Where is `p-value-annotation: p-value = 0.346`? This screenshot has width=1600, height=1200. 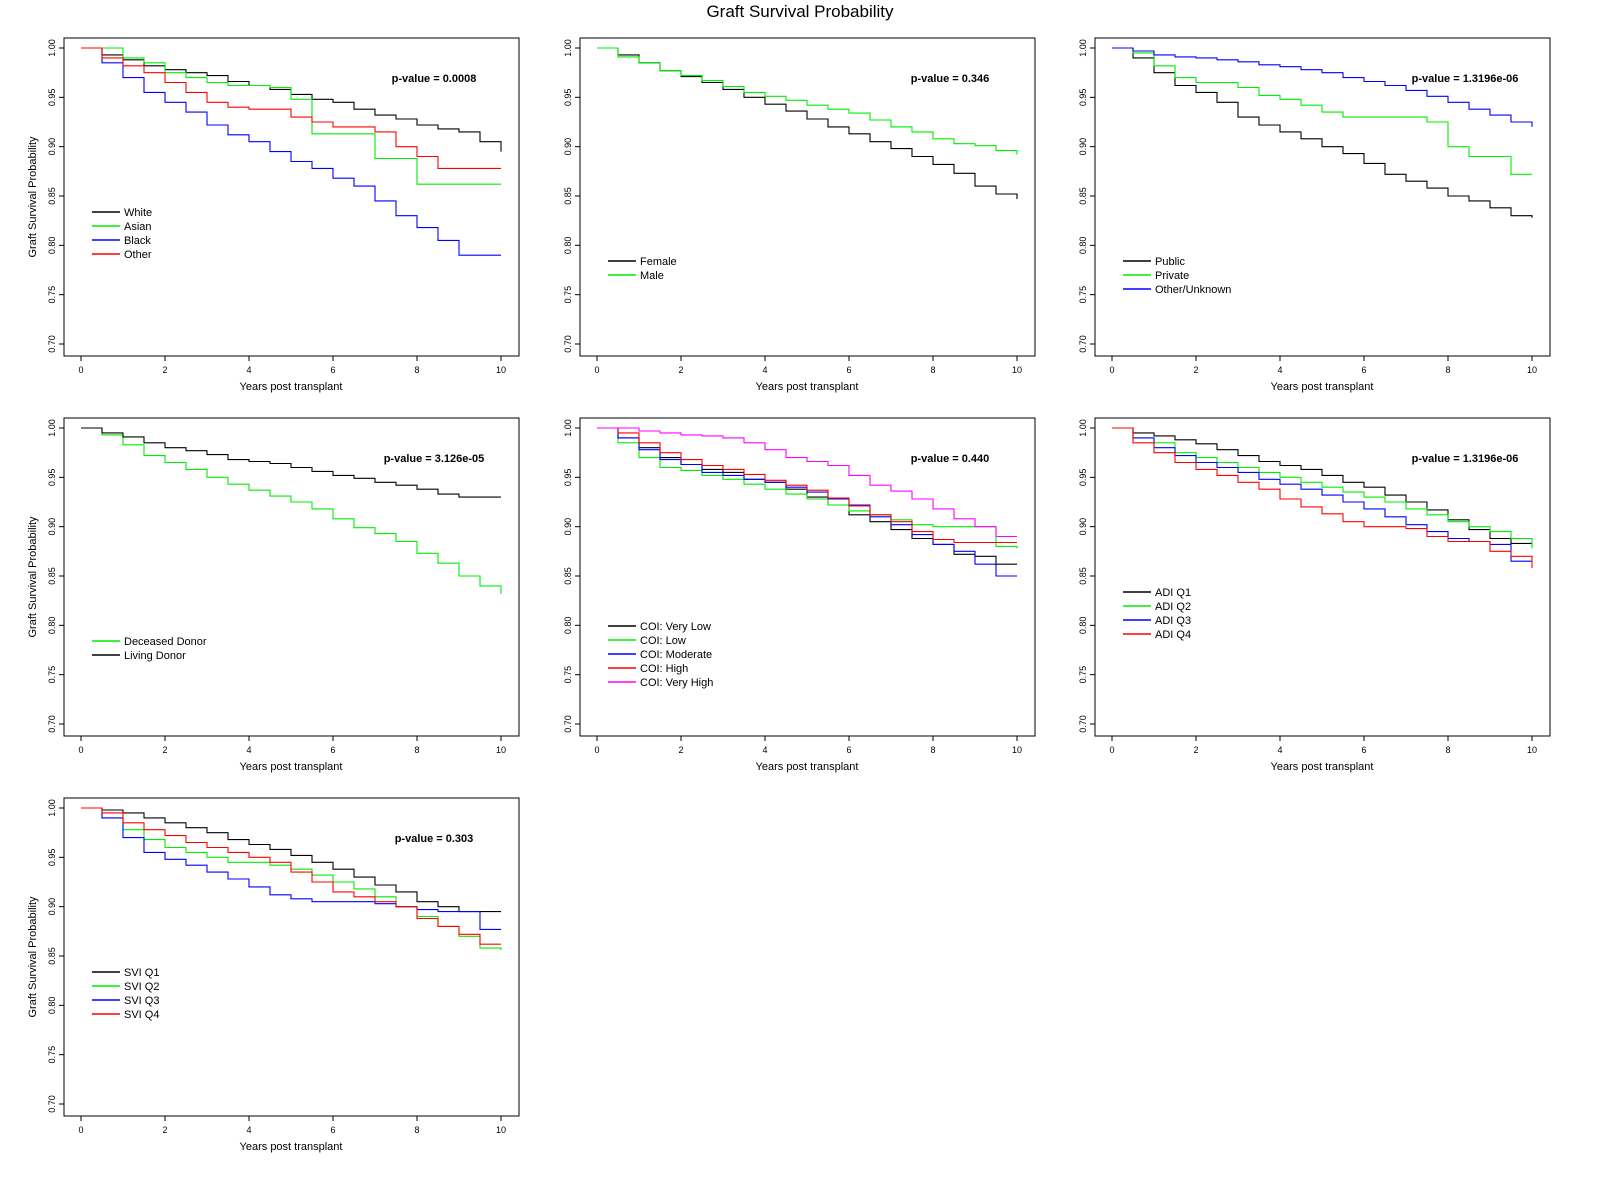
p-value-annotation: p-value = 0.346 is located at coordinates (950, 79).